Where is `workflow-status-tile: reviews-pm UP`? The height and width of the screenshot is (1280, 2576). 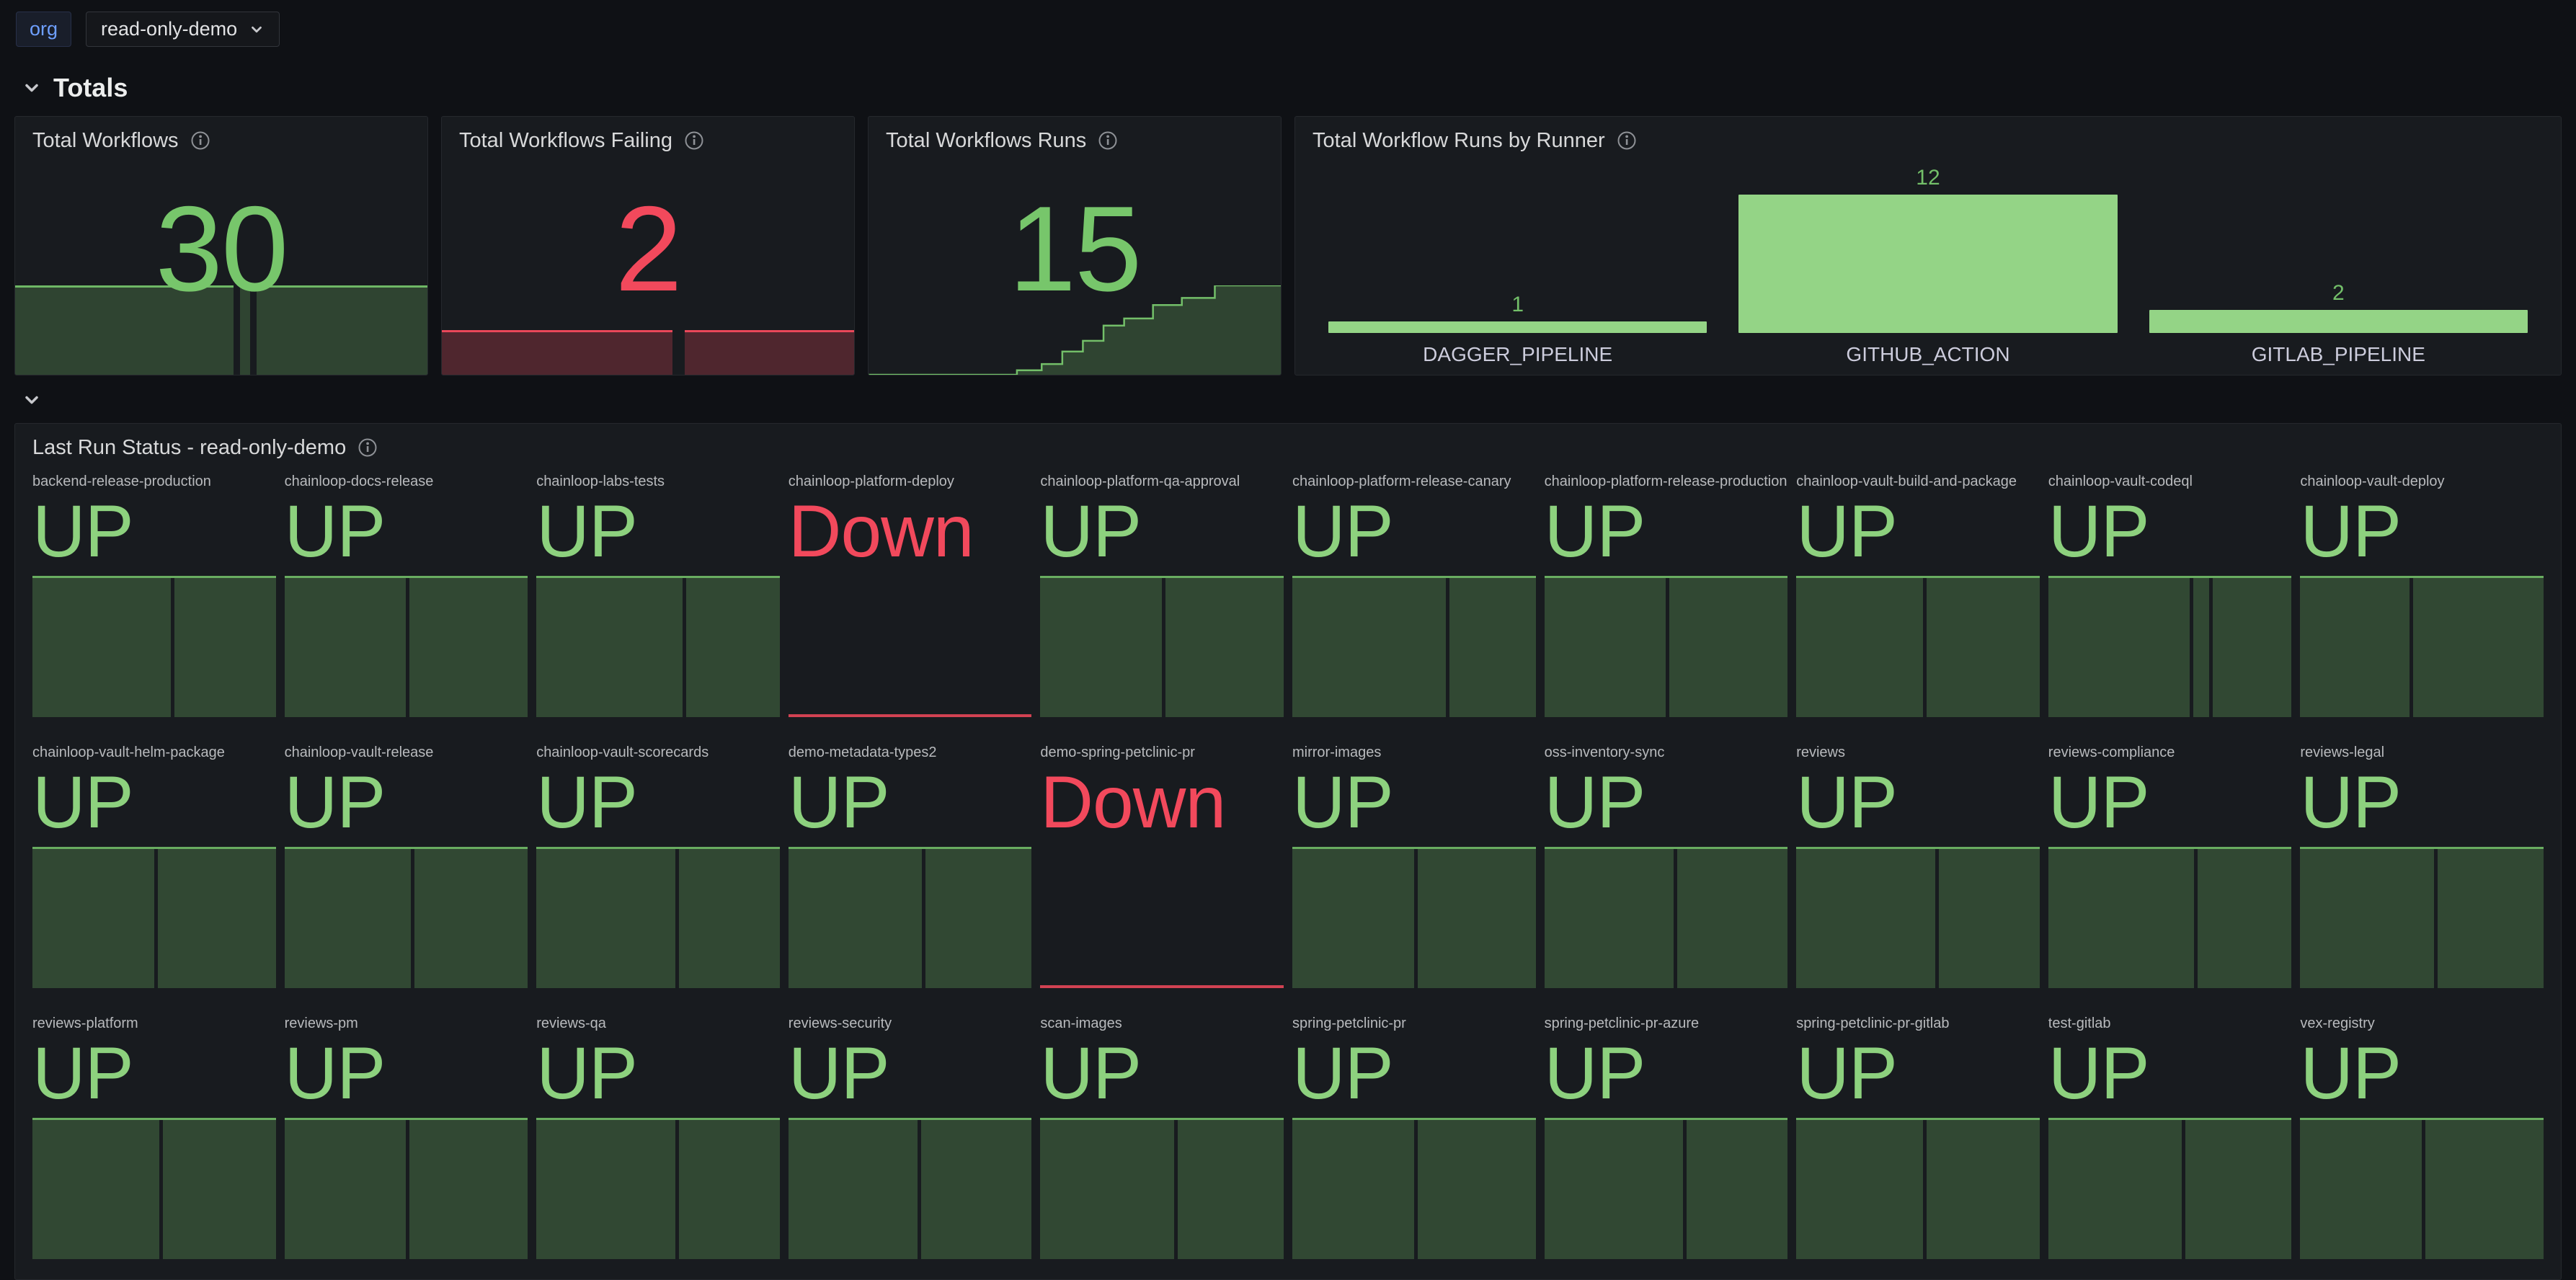
workflow-status-tile: reviews-pm UP is located at coordinates (406, 1136).